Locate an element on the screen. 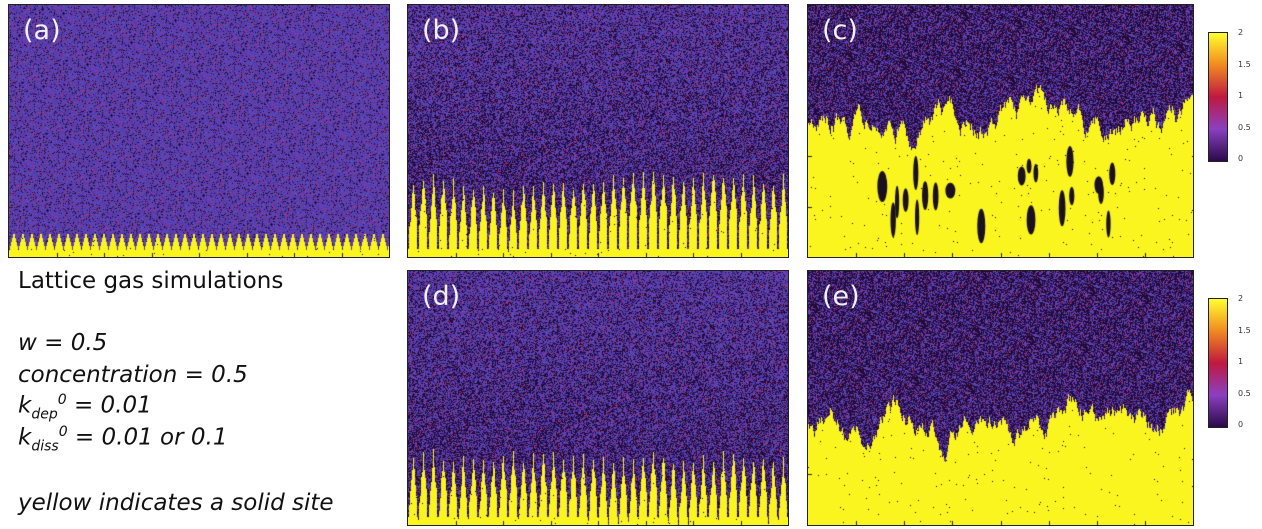 Image resolution: width=1262 pixels, height=529 pixels. panel-a: (a) is located at coordinates (199, 131).